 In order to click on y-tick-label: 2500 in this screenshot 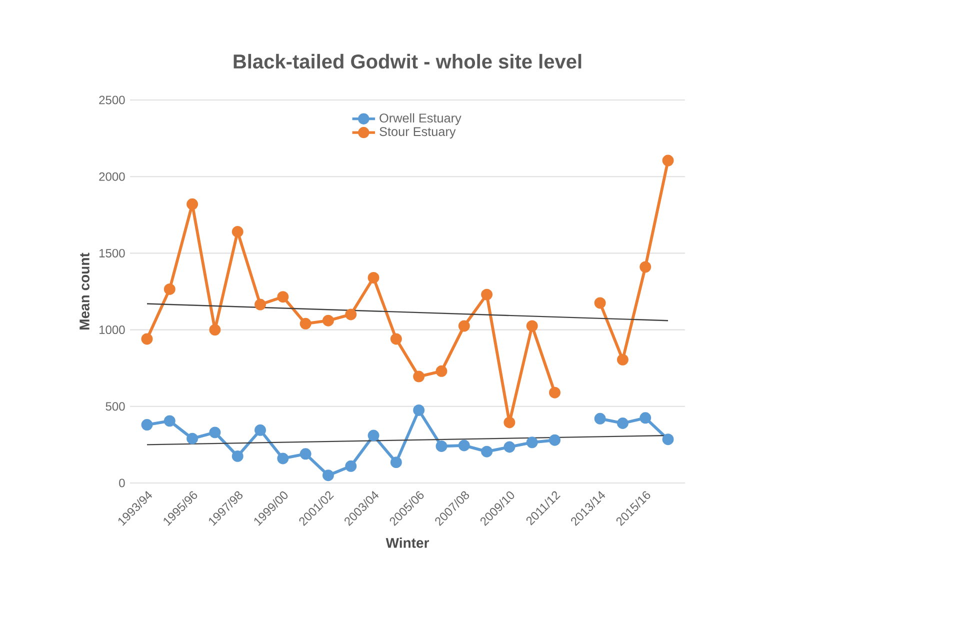, I will do `click(112, 100)`.